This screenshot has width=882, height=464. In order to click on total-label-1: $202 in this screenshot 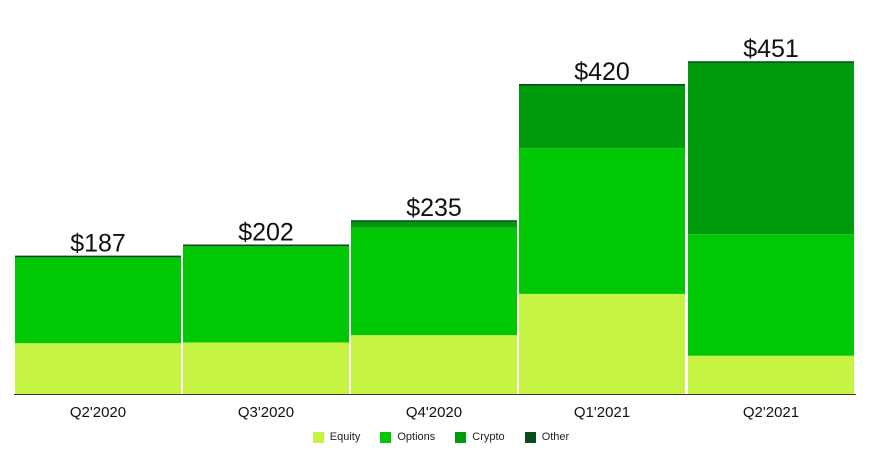, I will do `click(266, 232)`.